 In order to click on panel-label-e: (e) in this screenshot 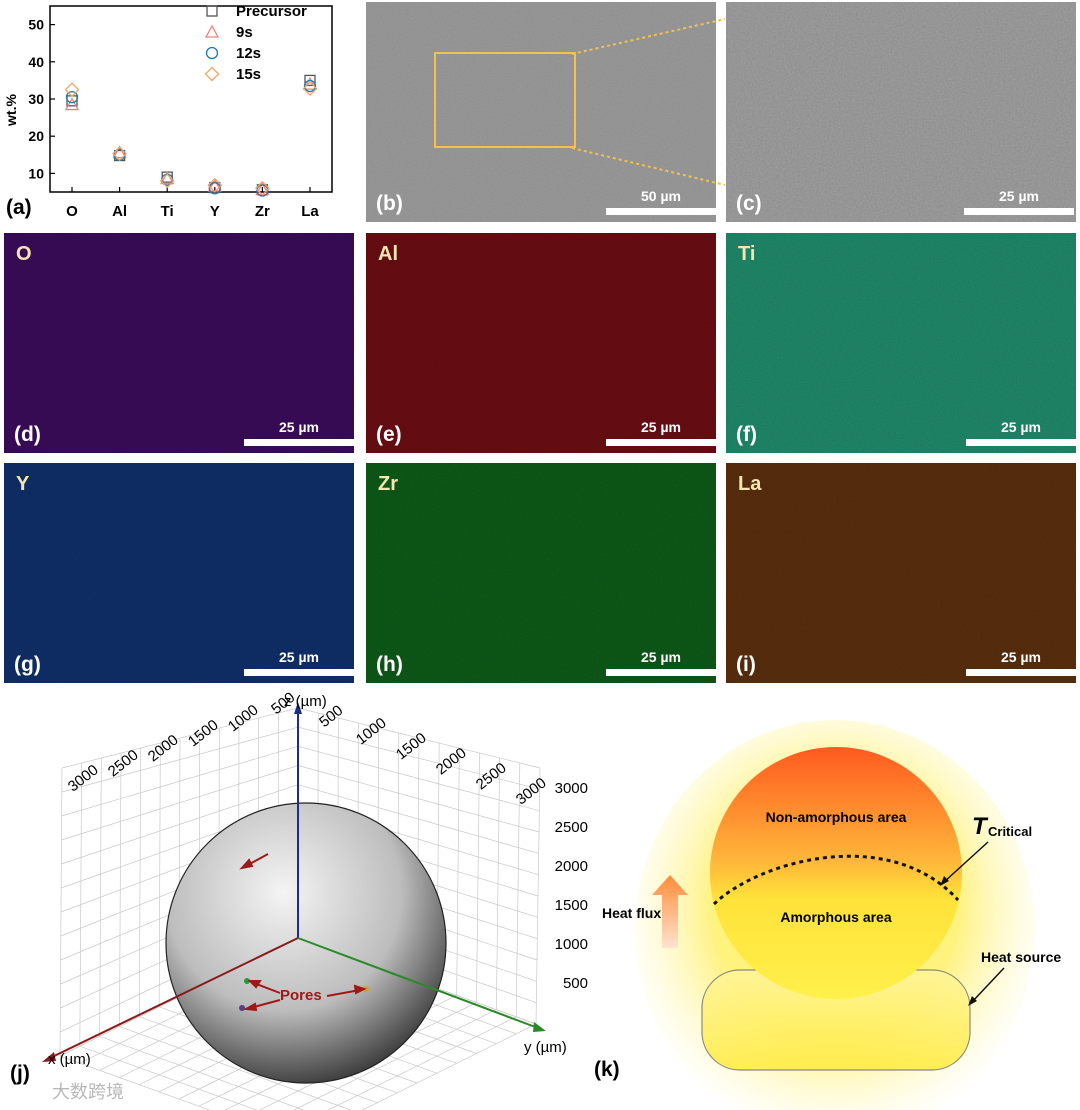, I will do `click(389, 434)`.